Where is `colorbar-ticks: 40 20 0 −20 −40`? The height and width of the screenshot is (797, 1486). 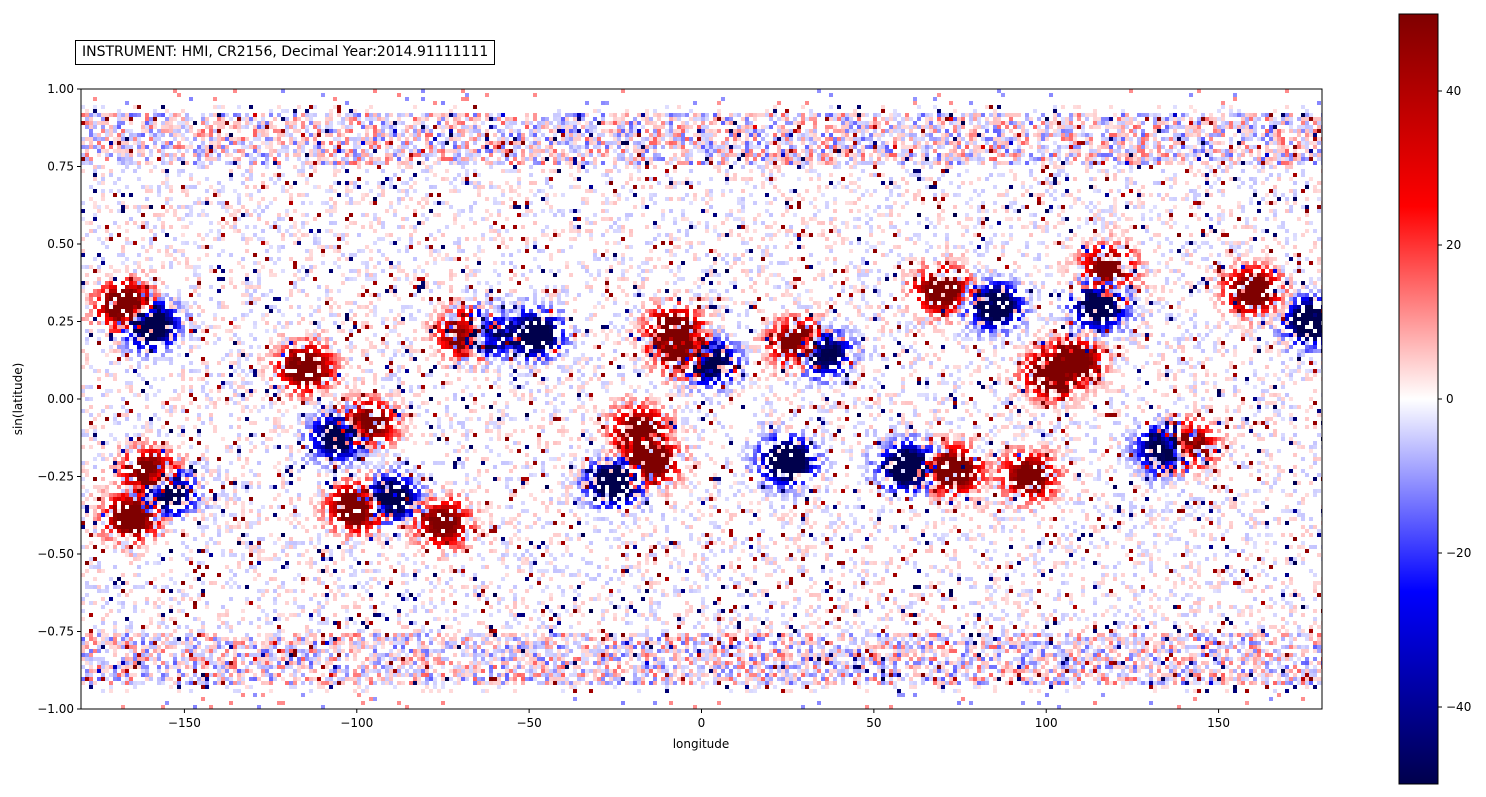
colorbar-ticks: 40 20 0 −20 −40 is located at coordinates (1454, 399).